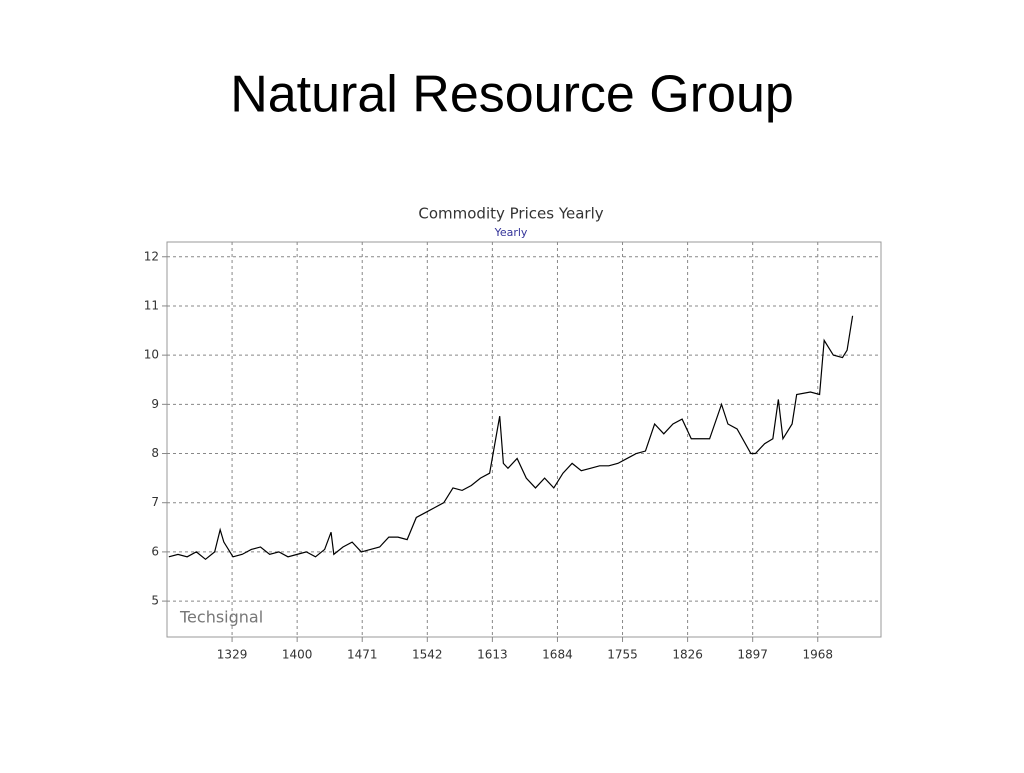  I want to click on y-tick-label: 9, so click(155, 404).